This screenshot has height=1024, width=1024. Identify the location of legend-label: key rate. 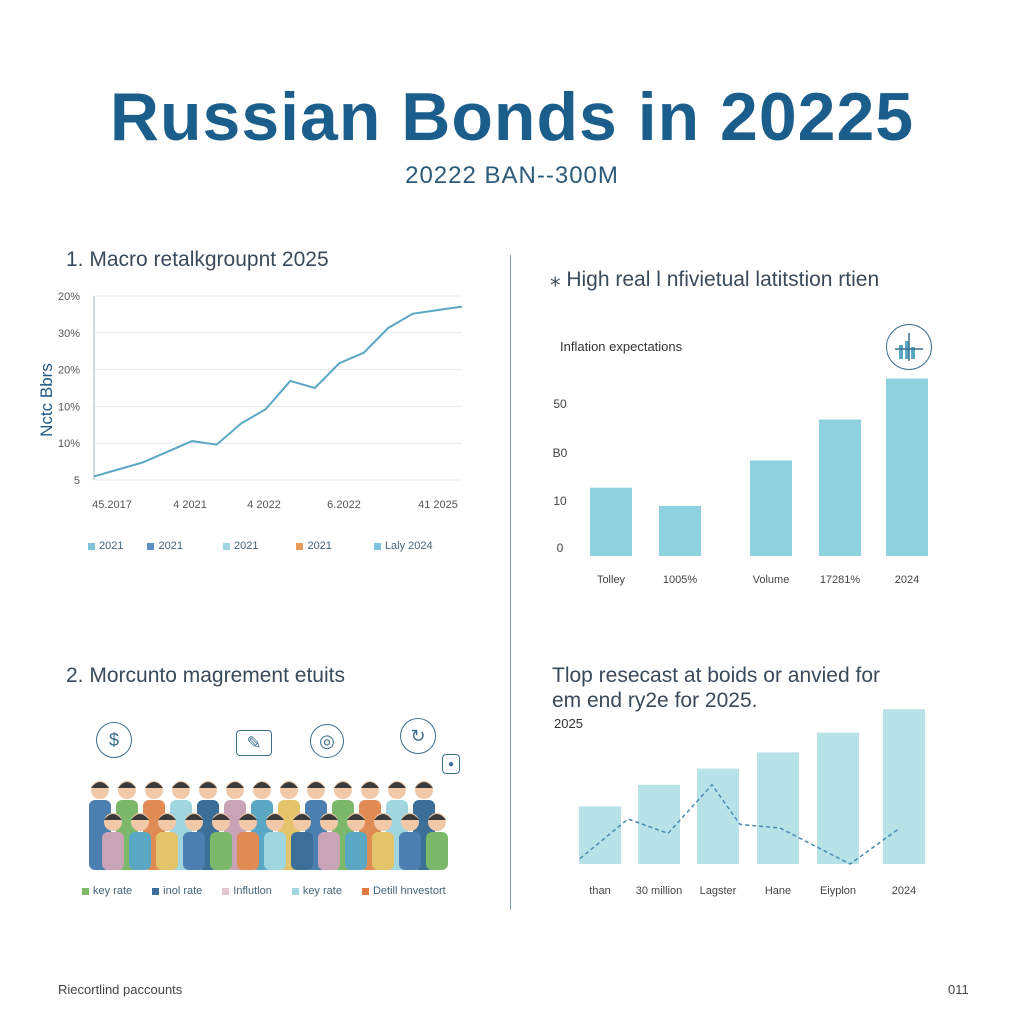
(113, 891).